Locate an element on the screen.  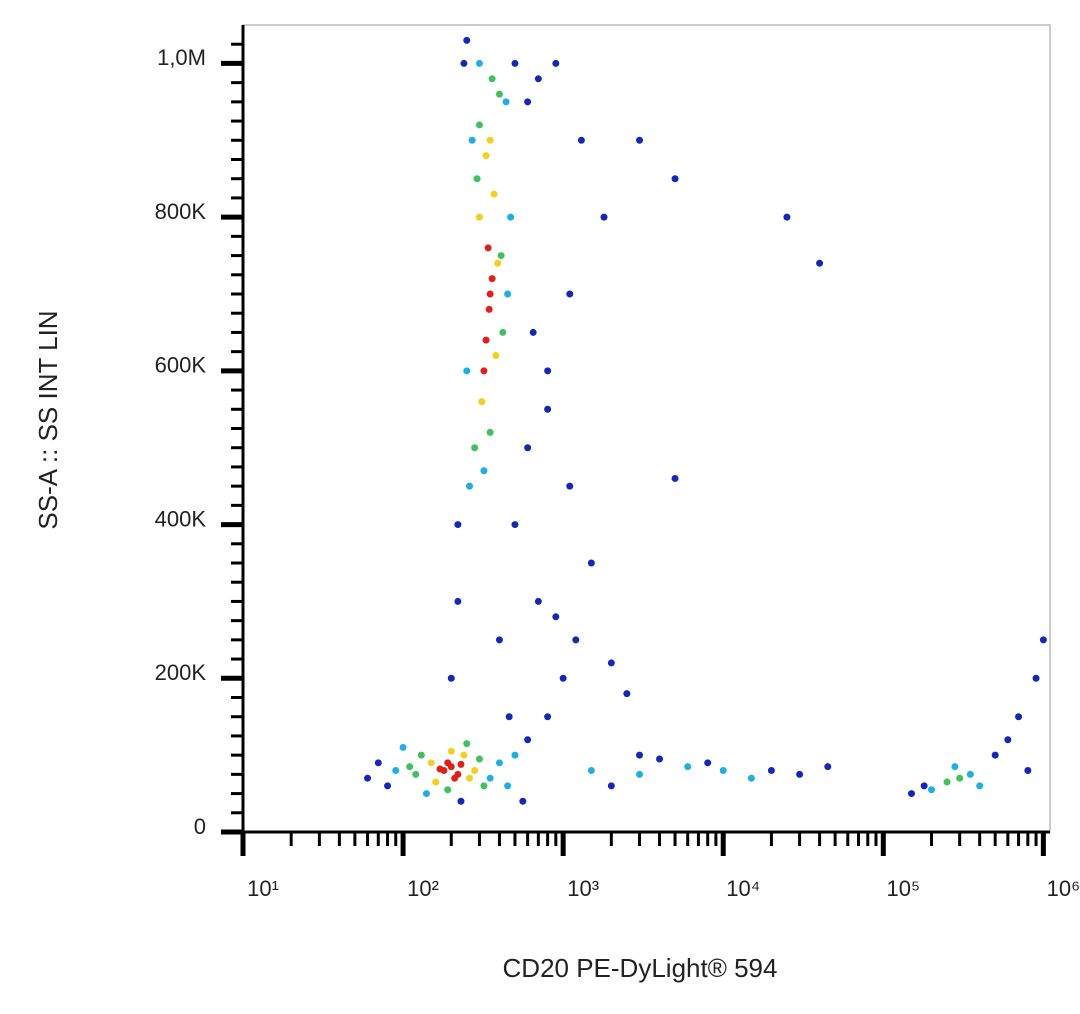
y-axis-title: SS-A :: SS INT LIN is located at coordinates (48, 419).